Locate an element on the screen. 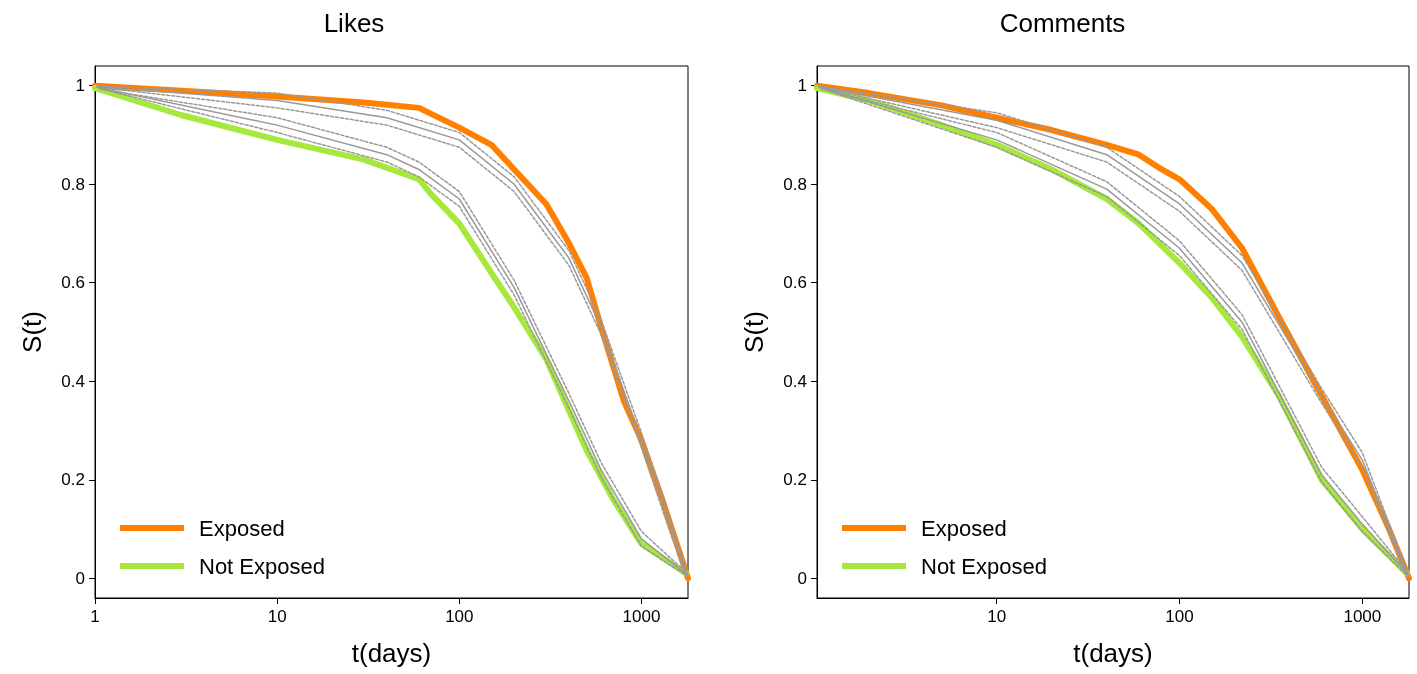 The image size is (1417, 674). x-tick-label: 1 is located at coordinates (95, 616).